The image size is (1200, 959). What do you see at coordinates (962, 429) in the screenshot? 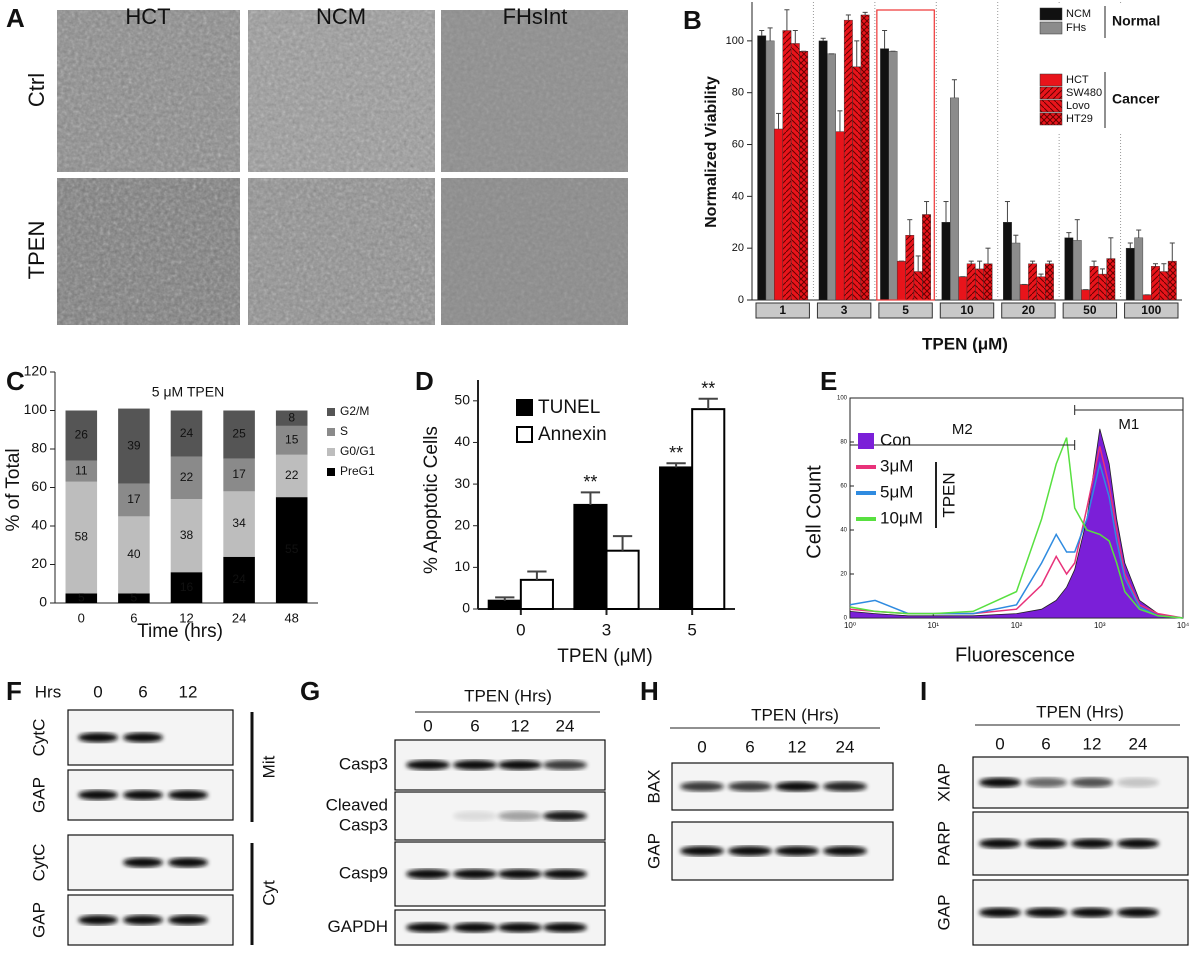
I see `gate-label: M2` at bounding box center [962, 429].